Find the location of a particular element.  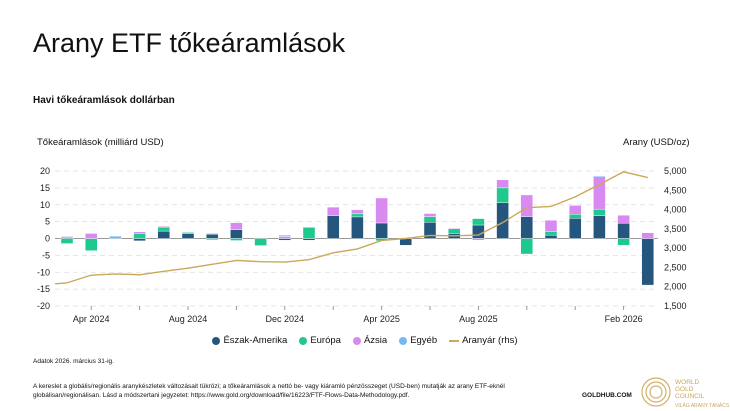

x-tick-label: Aug 2024 is located at coordinates (188, 319).